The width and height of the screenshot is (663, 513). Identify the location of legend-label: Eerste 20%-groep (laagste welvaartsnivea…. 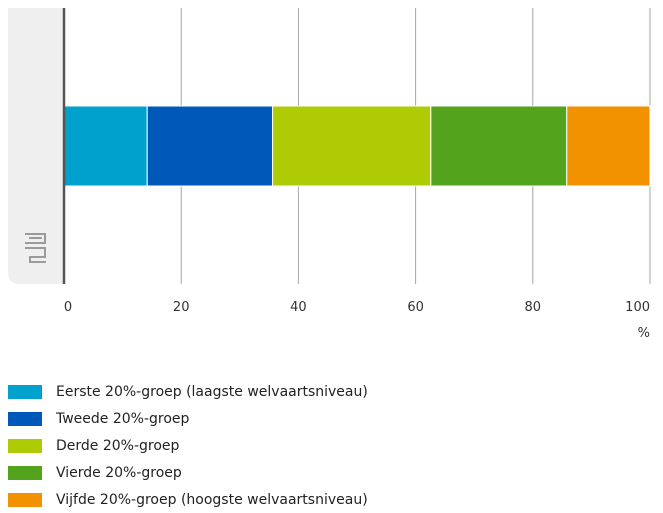
(212, 391).